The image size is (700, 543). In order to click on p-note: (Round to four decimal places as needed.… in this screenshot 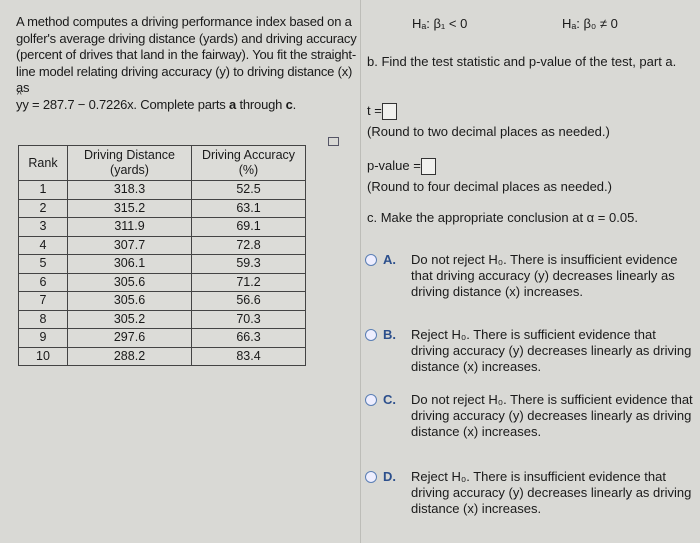, I will do `click(489, 186)`.